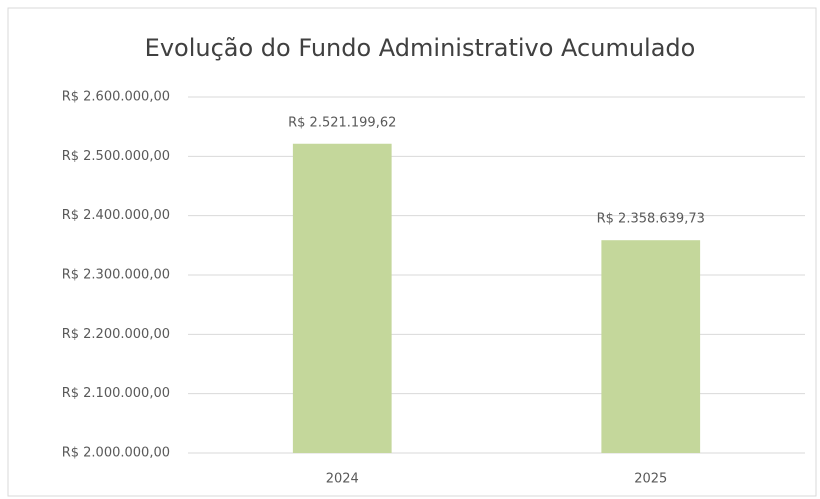 This screenshot has width=820, height=499. Describe the element at coordinates (116, 215) in the screenshot. I see `y-tick-label: R$ 2.400.000,00` at that location.